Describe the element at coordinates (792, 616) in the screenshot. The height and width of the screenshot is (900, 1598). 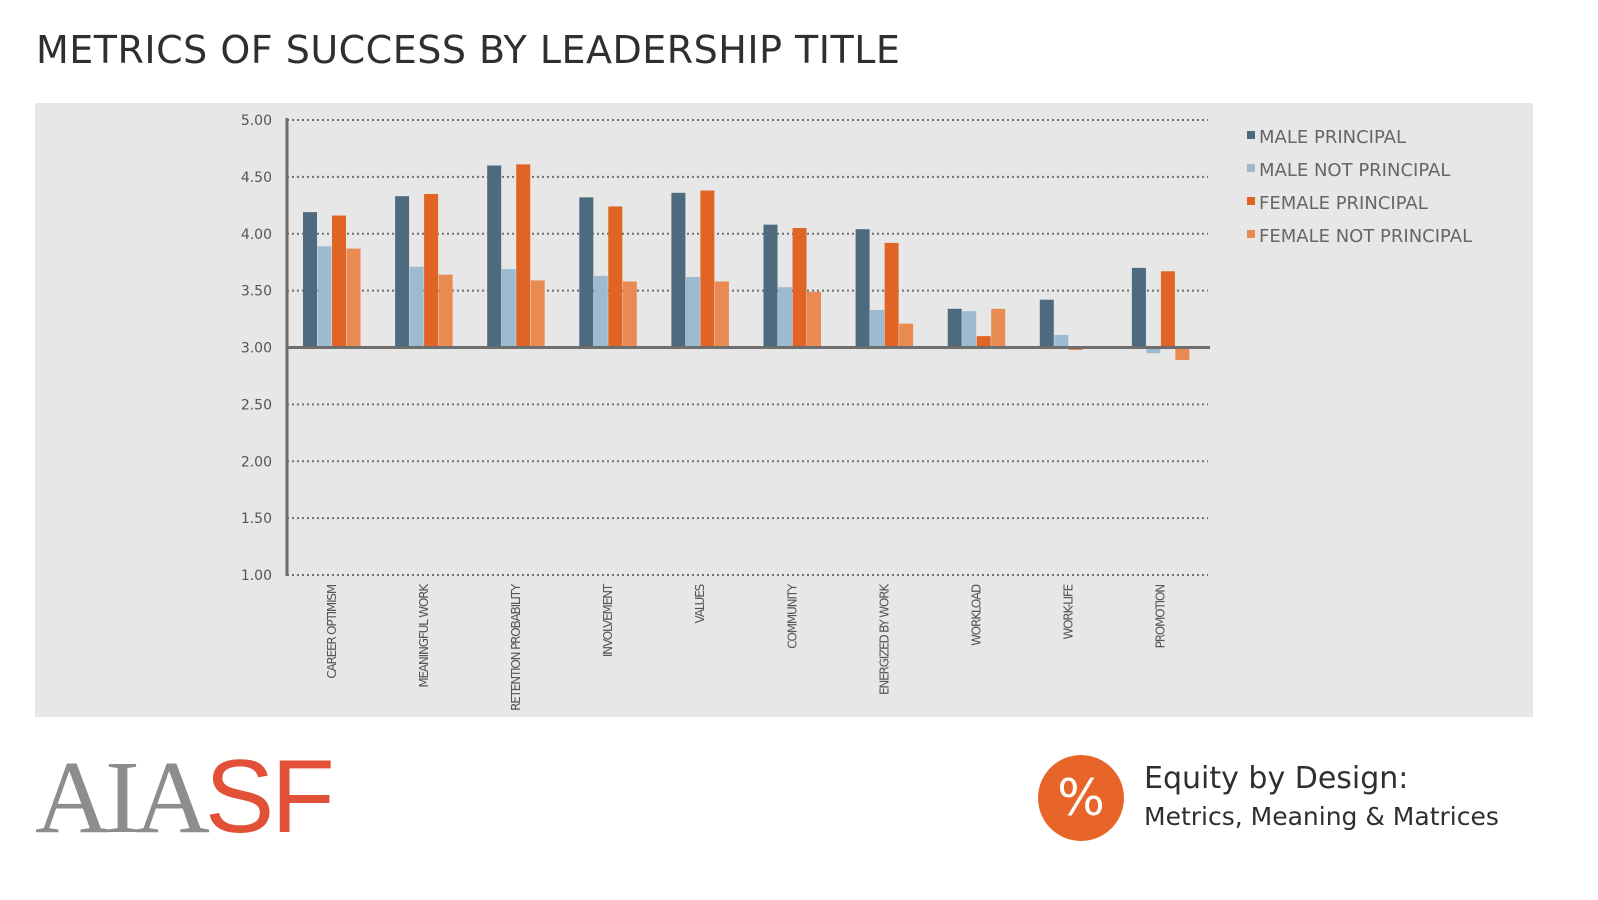
I see `x-tick-label: COMMUNITY` at that location.